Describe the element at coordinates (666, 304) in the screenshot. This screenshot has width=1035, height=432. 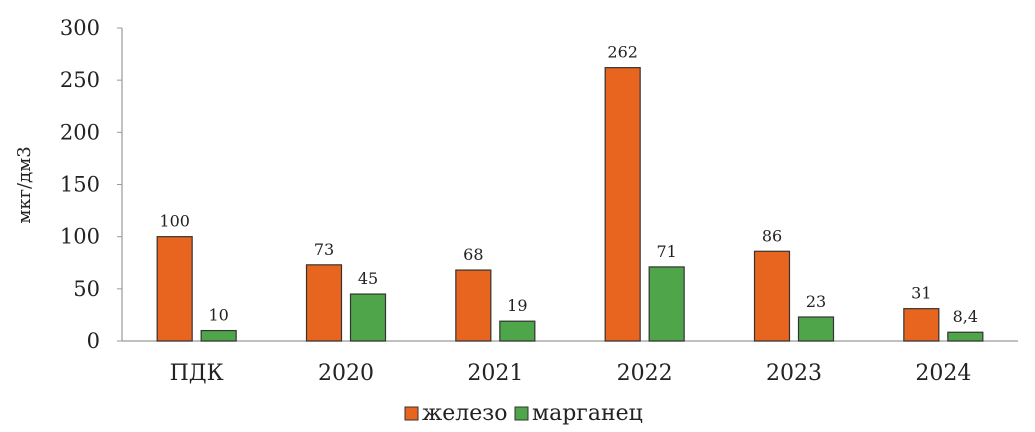
I see `bar-марганец-2022` at that location.